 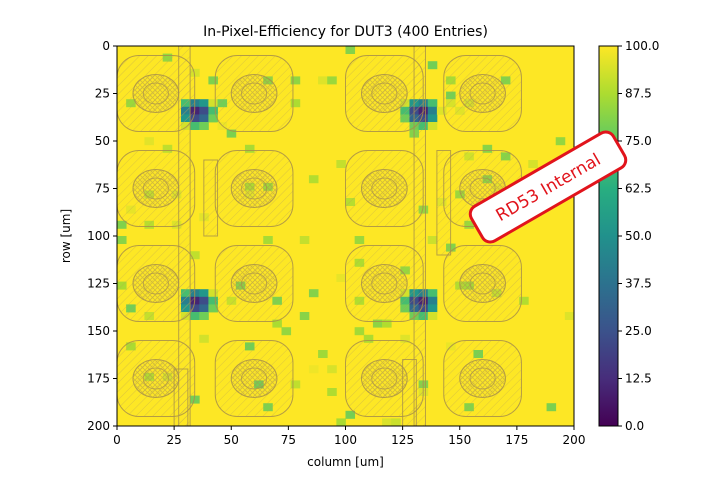 What do you see at coordinates (459, 440) in the screenshot?
I see `x-tick-label: 150` at bounding box center [459, 440].